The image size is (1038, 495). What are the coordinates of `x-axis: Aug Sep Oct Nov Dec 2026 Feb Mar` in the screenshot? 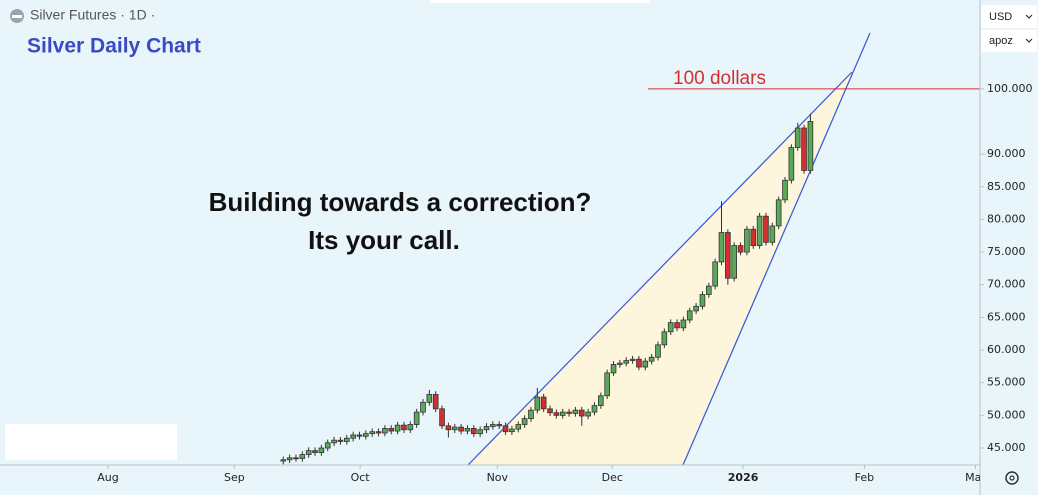 It's located at (541, 474).